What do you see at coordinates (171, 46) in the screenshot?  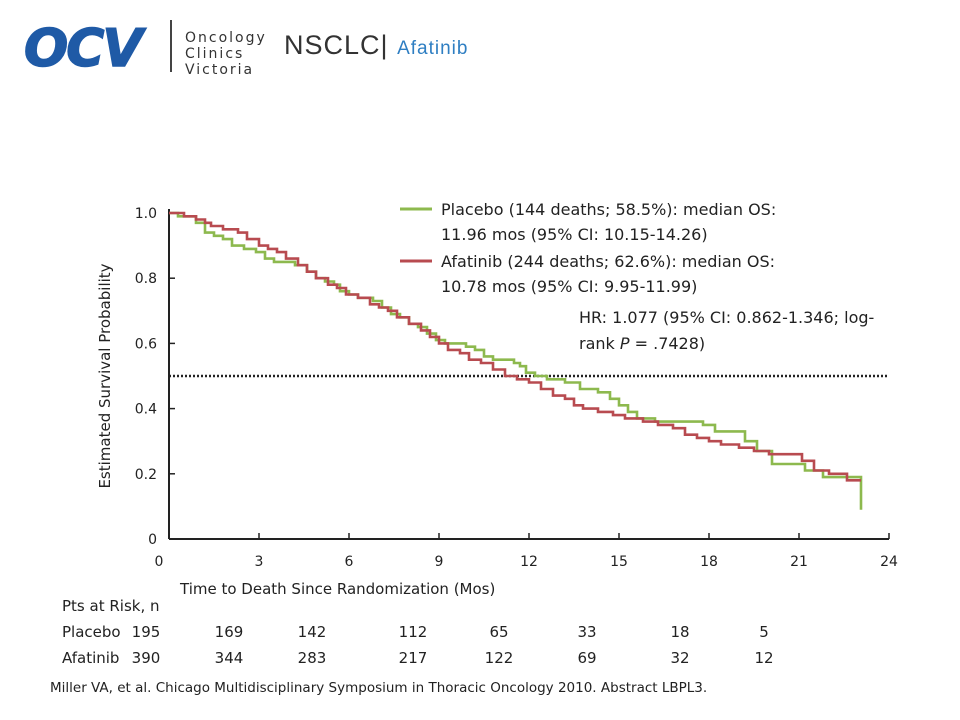 I see `logo-divider` at bounding box center [171, 46].